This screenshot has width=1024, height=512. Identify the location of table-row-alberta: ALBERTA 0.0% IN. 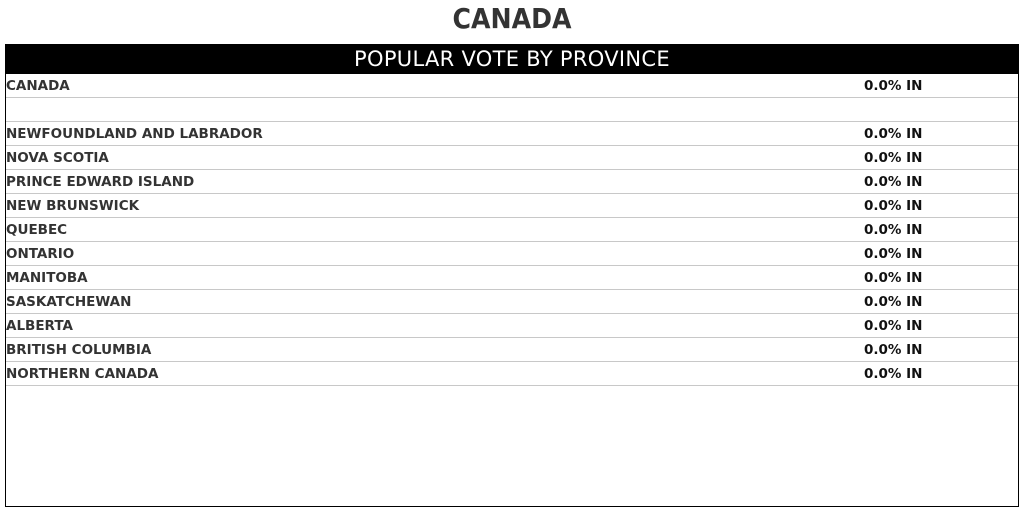
(512, 326).